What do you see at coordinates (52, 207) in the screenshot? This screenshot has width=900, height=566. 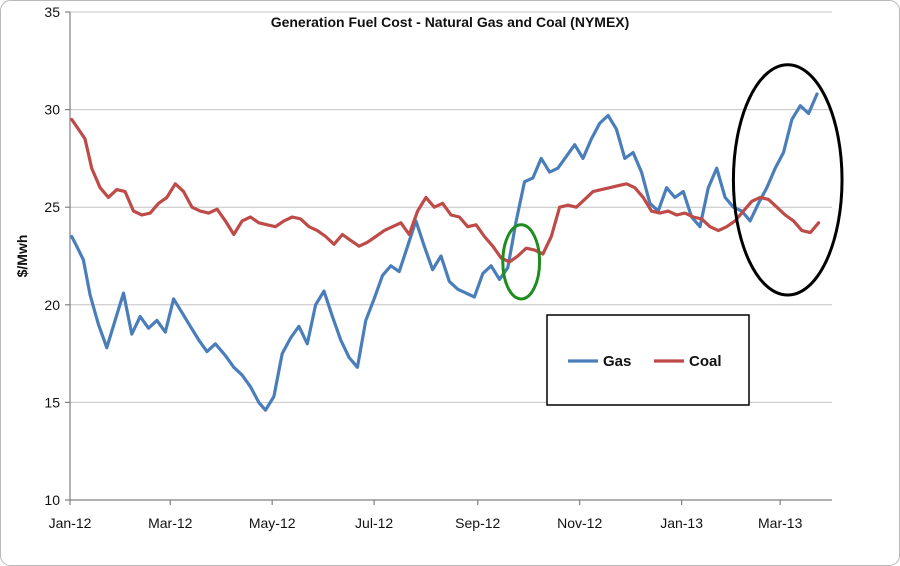 I see `y-tick-label: 25` at bounding box center [52, 207].